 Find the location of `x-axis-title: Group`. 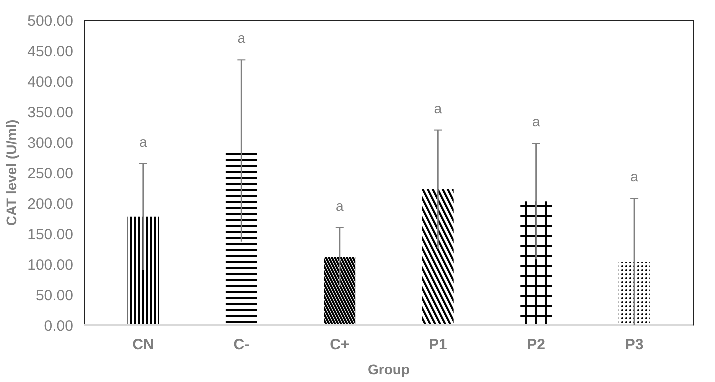

x-axis-title: Group is located at coordinates (389, 370).